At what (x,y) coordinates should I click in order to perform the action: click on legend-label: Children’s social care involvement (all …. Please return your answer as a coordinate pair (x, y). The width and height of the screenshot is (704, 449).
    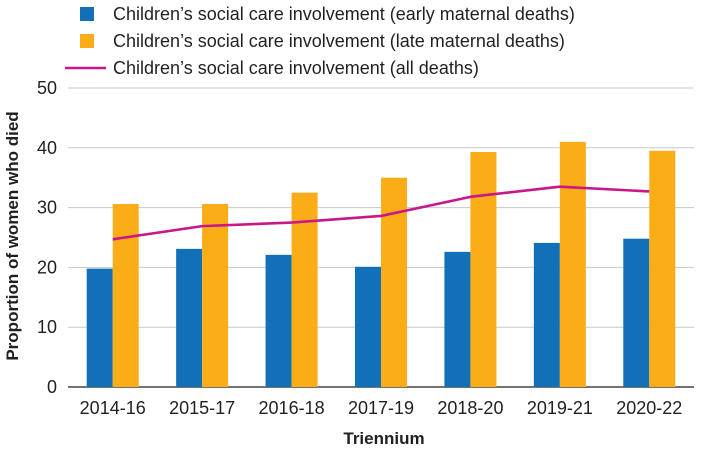
    Looking at the image, I should click on (296, 68).